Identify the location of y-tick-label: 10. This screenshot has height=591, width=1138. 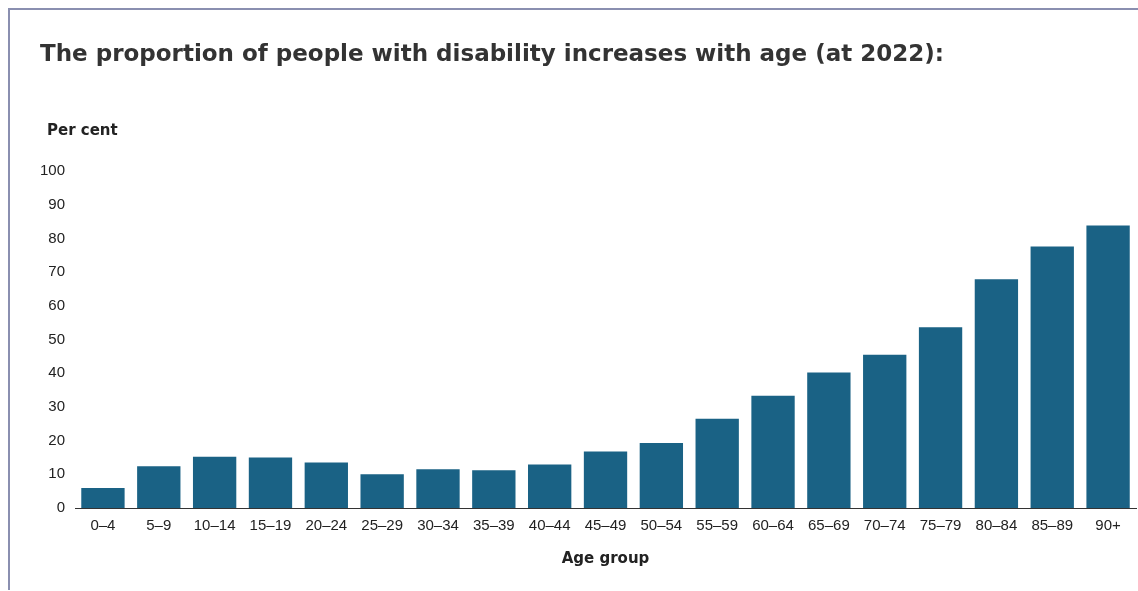
(57, 473).